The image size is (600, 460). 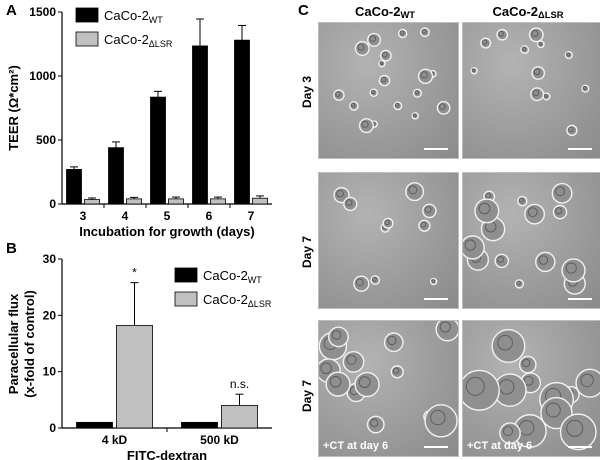 What do you see at coordinates (219, 440) in the screenshot?
I see `x-tick-label: 500 kD` at bounding box center [219, 440].